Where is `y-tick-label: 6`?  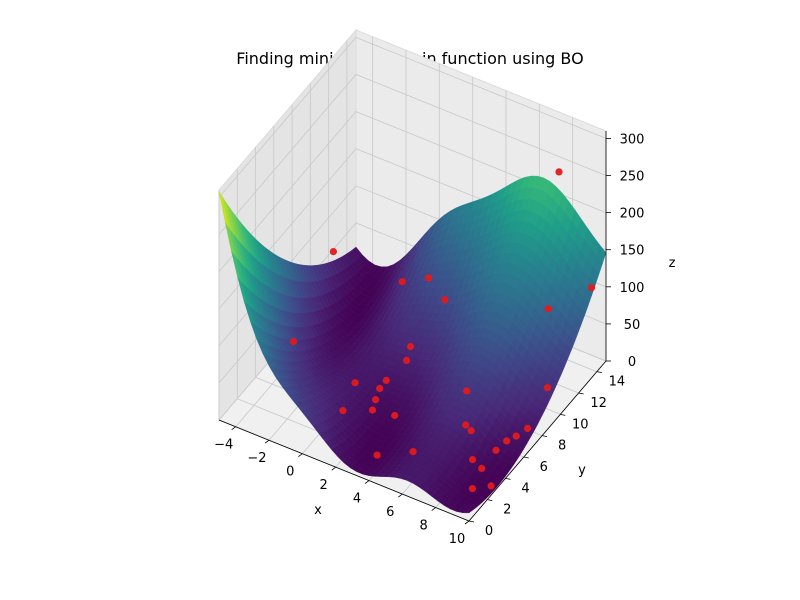 y-tick-label: 6 is located at coordinates (544, 467).